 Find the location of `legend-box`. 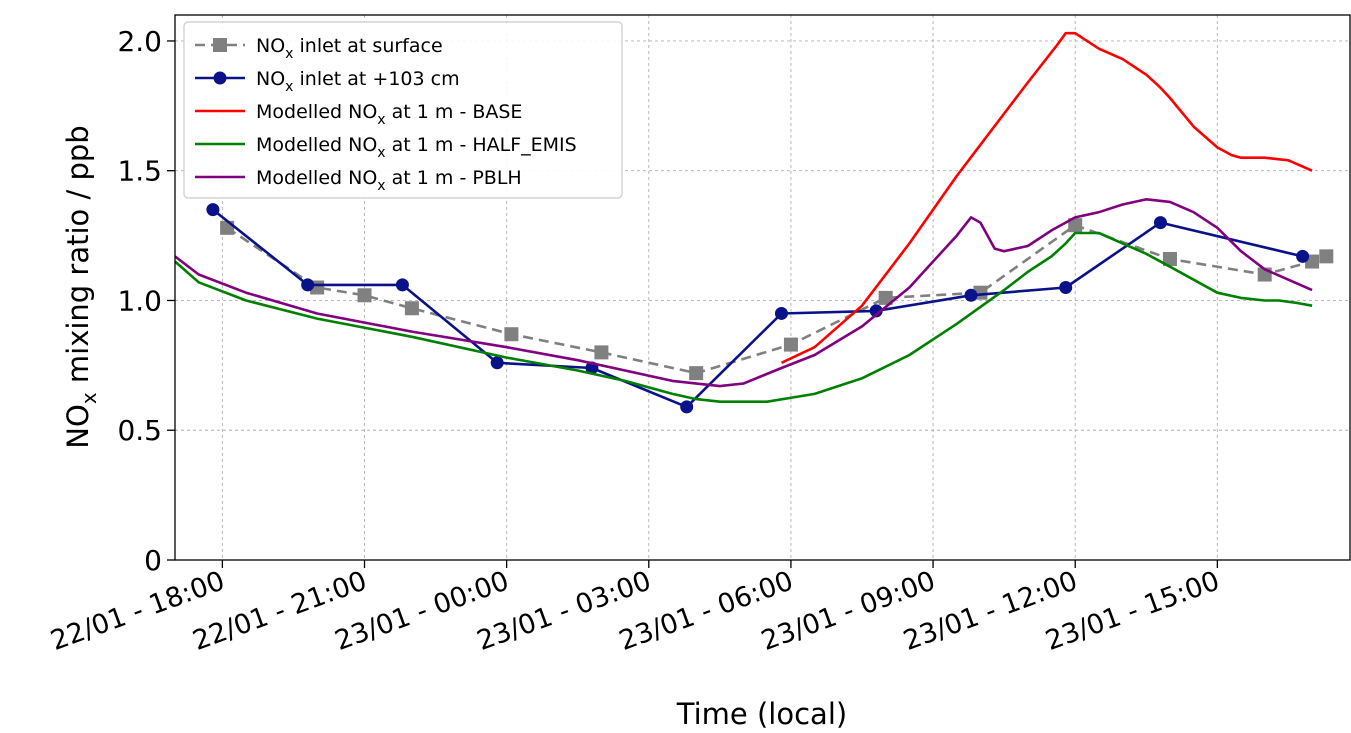

legend-box is located at coordinates (403, 110).